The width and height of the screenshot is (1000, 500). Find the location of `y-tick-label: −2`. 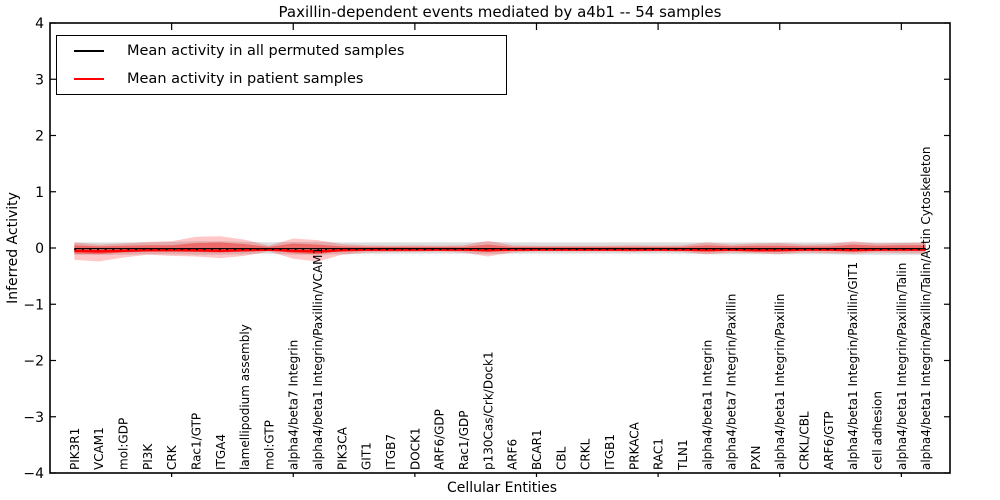

y-tick-label: −2 is located at coordinates (33, 362).